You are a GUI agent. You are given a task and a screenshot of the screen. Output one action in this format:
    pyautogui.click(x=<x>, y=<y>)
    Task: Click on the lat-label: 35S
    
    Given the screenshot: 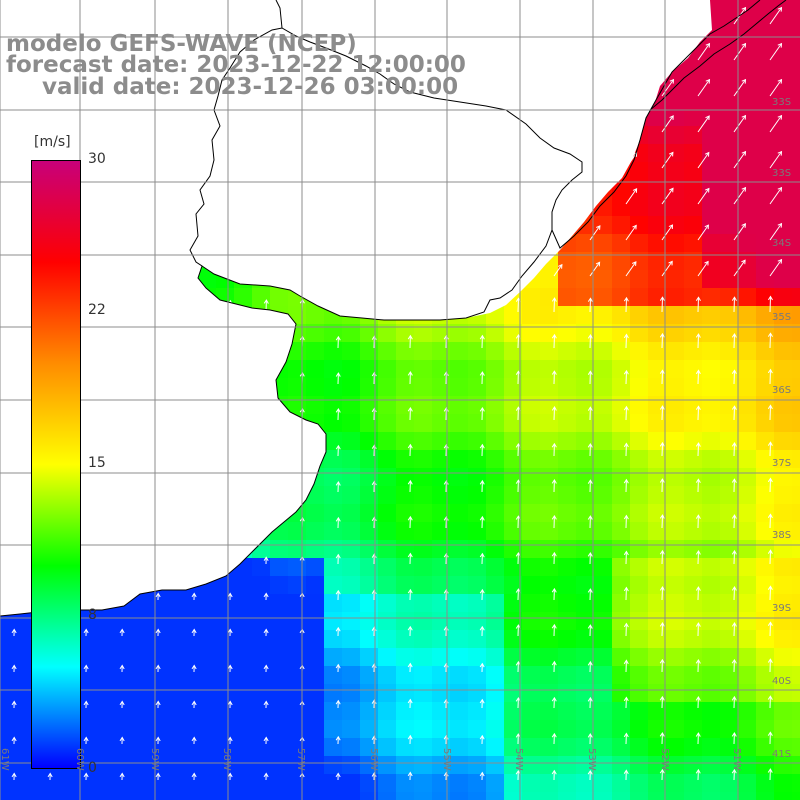 What is the action you would take?
    pyautogui.click(x=782, y=317)
    